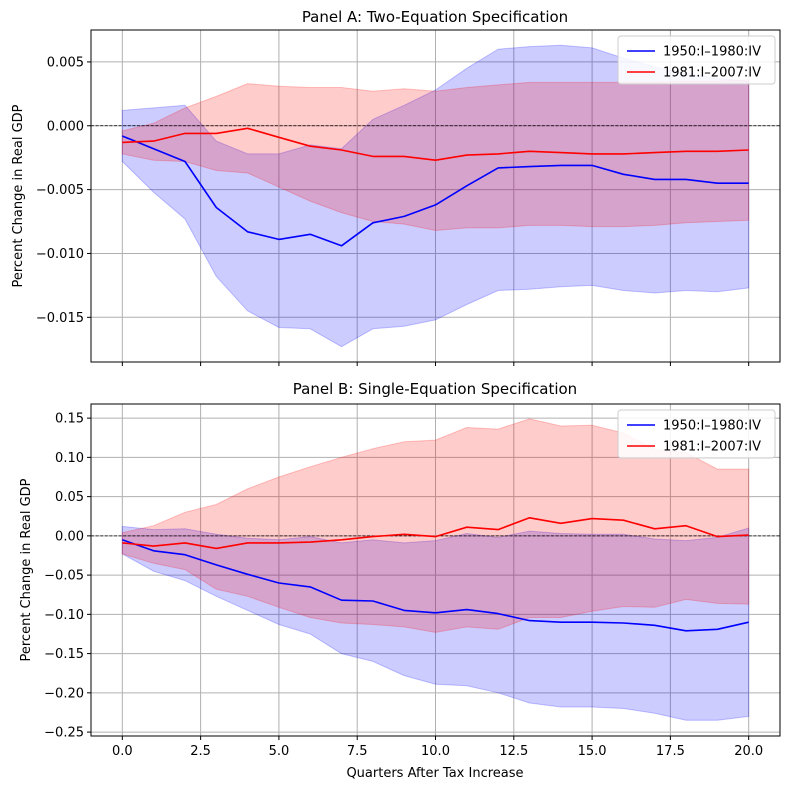 Image resolution: width=790 pixels, height=790 pixels. What do you see at coordinates (122, 751) in the screenshot?
I see `x-tick-label: 0.0` at bounding box center [122, 751].